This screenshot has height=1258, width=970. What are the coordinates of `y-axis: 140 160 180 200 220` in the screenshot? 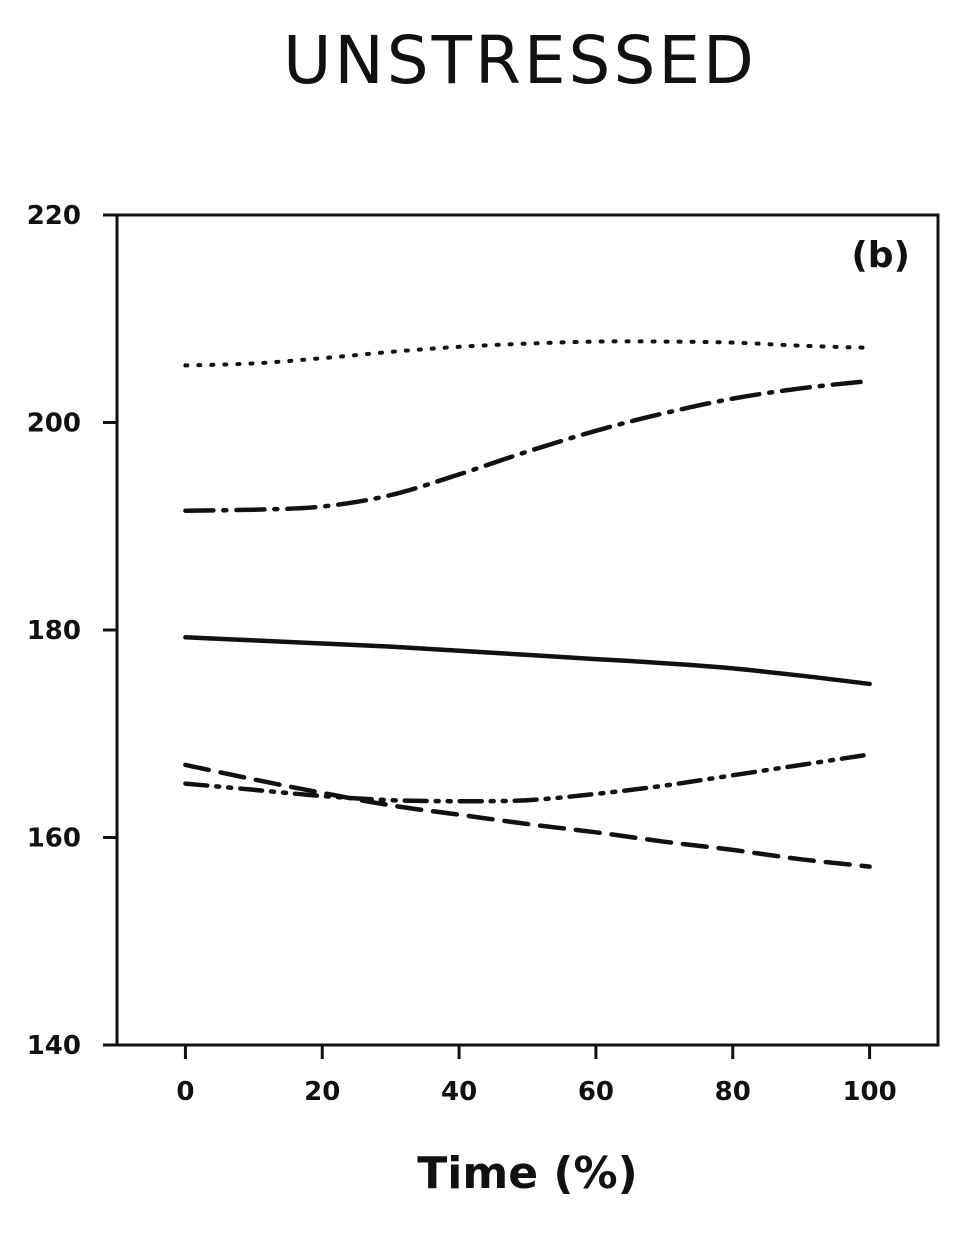 It's located at (72, 631).